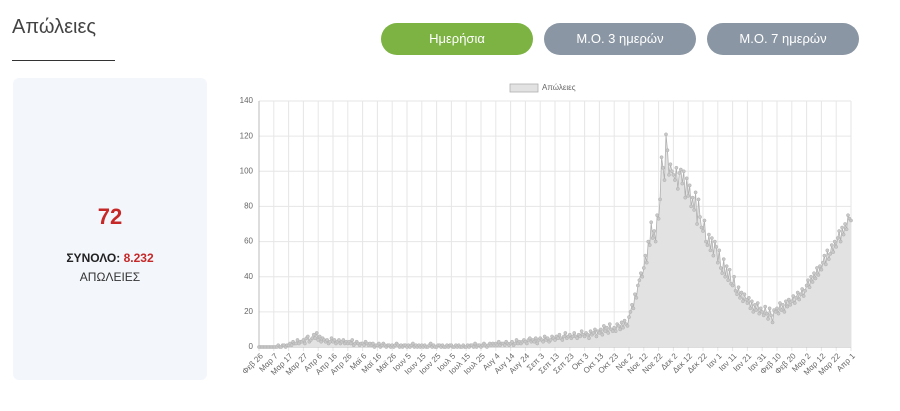  What do you see at coordinates (783, 39) in the screenshot?
I see `avg7-button: Μ.Ο. 7 ημερών` at bounding box center [783, 39].